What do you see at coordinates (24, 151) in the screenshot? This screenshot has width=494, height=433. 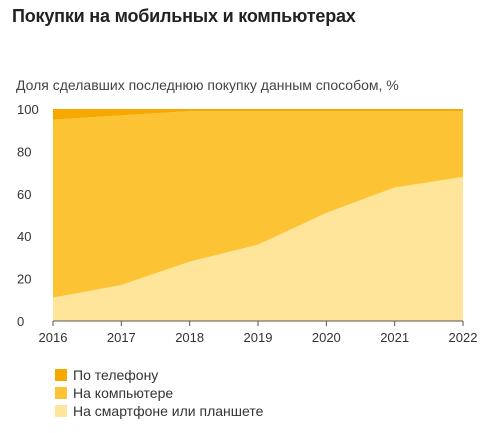 I see `y-tick-label: 80` at bounding box center [24, 151].